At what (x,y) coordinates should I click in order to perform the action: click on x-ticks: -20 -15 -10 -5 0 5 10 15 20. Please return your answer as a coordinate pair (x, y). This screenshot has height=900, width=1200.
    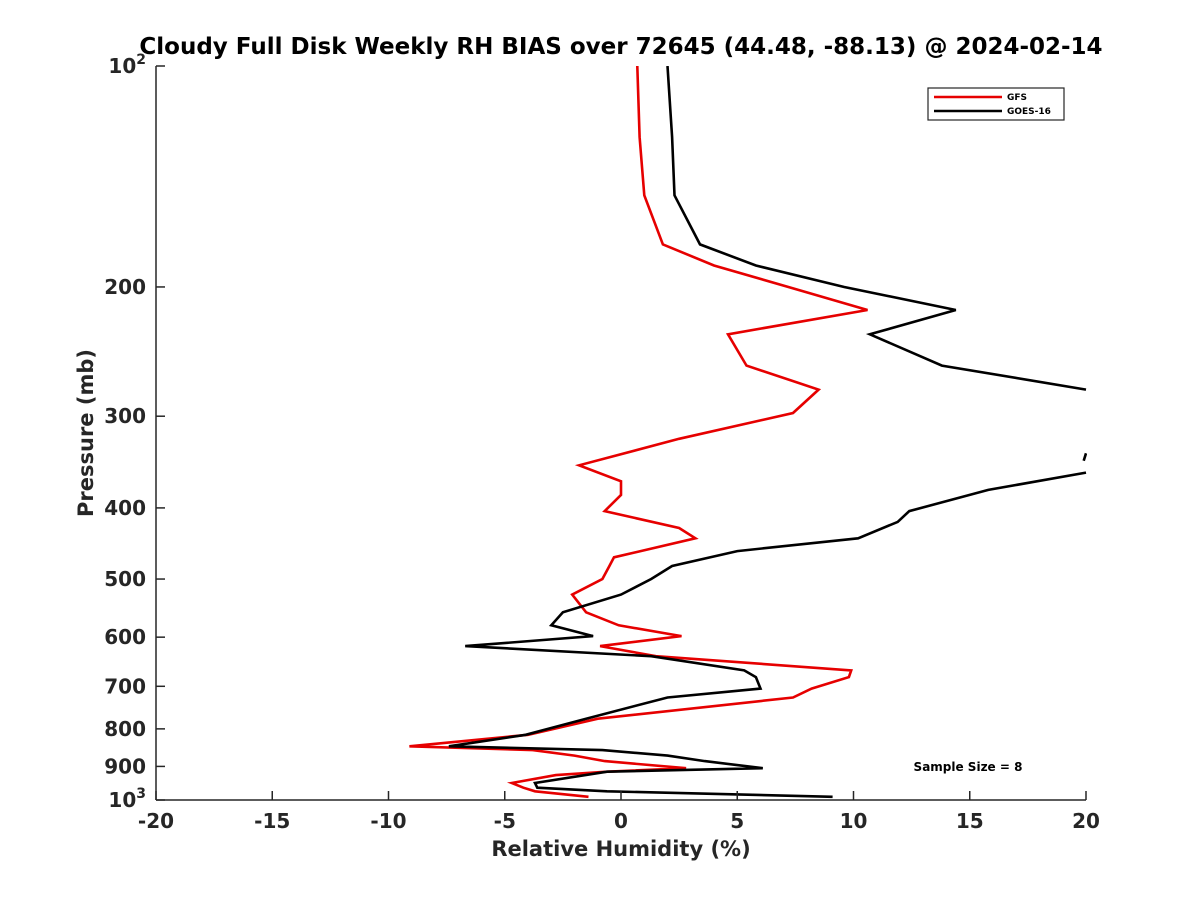
    Looking at the image, I should click on (619, 812).